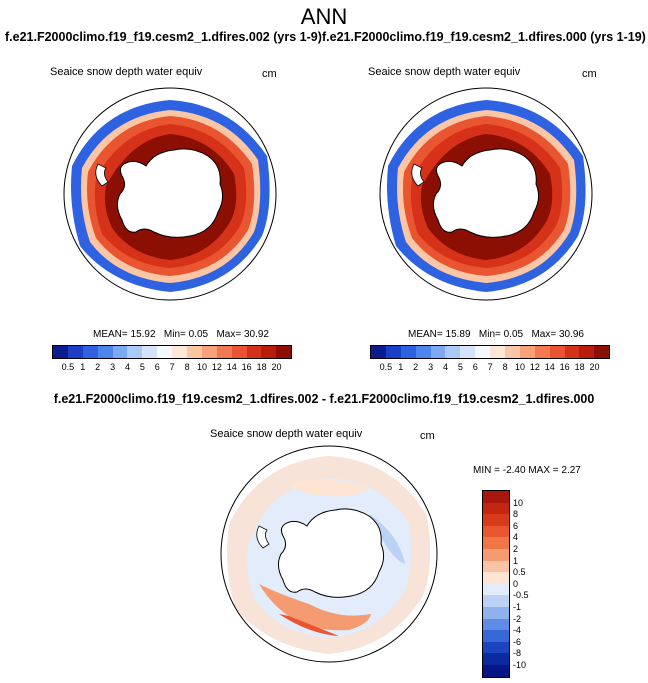 The image size is (648, 683). I want to click on panel-1-colorbar-tick-label: 0.5, so click(68, 367).